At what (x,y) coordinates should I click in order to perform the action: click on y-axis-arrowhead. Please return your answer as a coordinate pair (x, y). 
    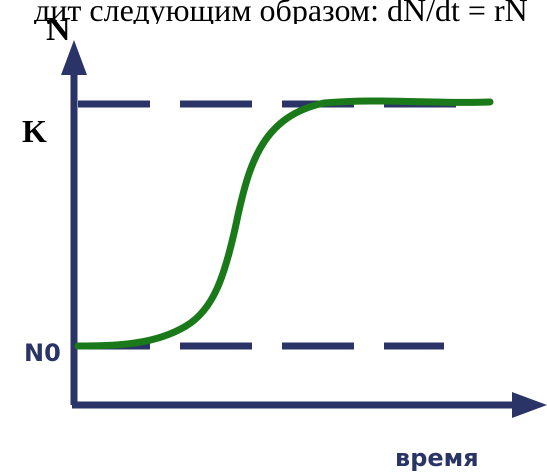
    Looking at the image, I should click on (74, 57).